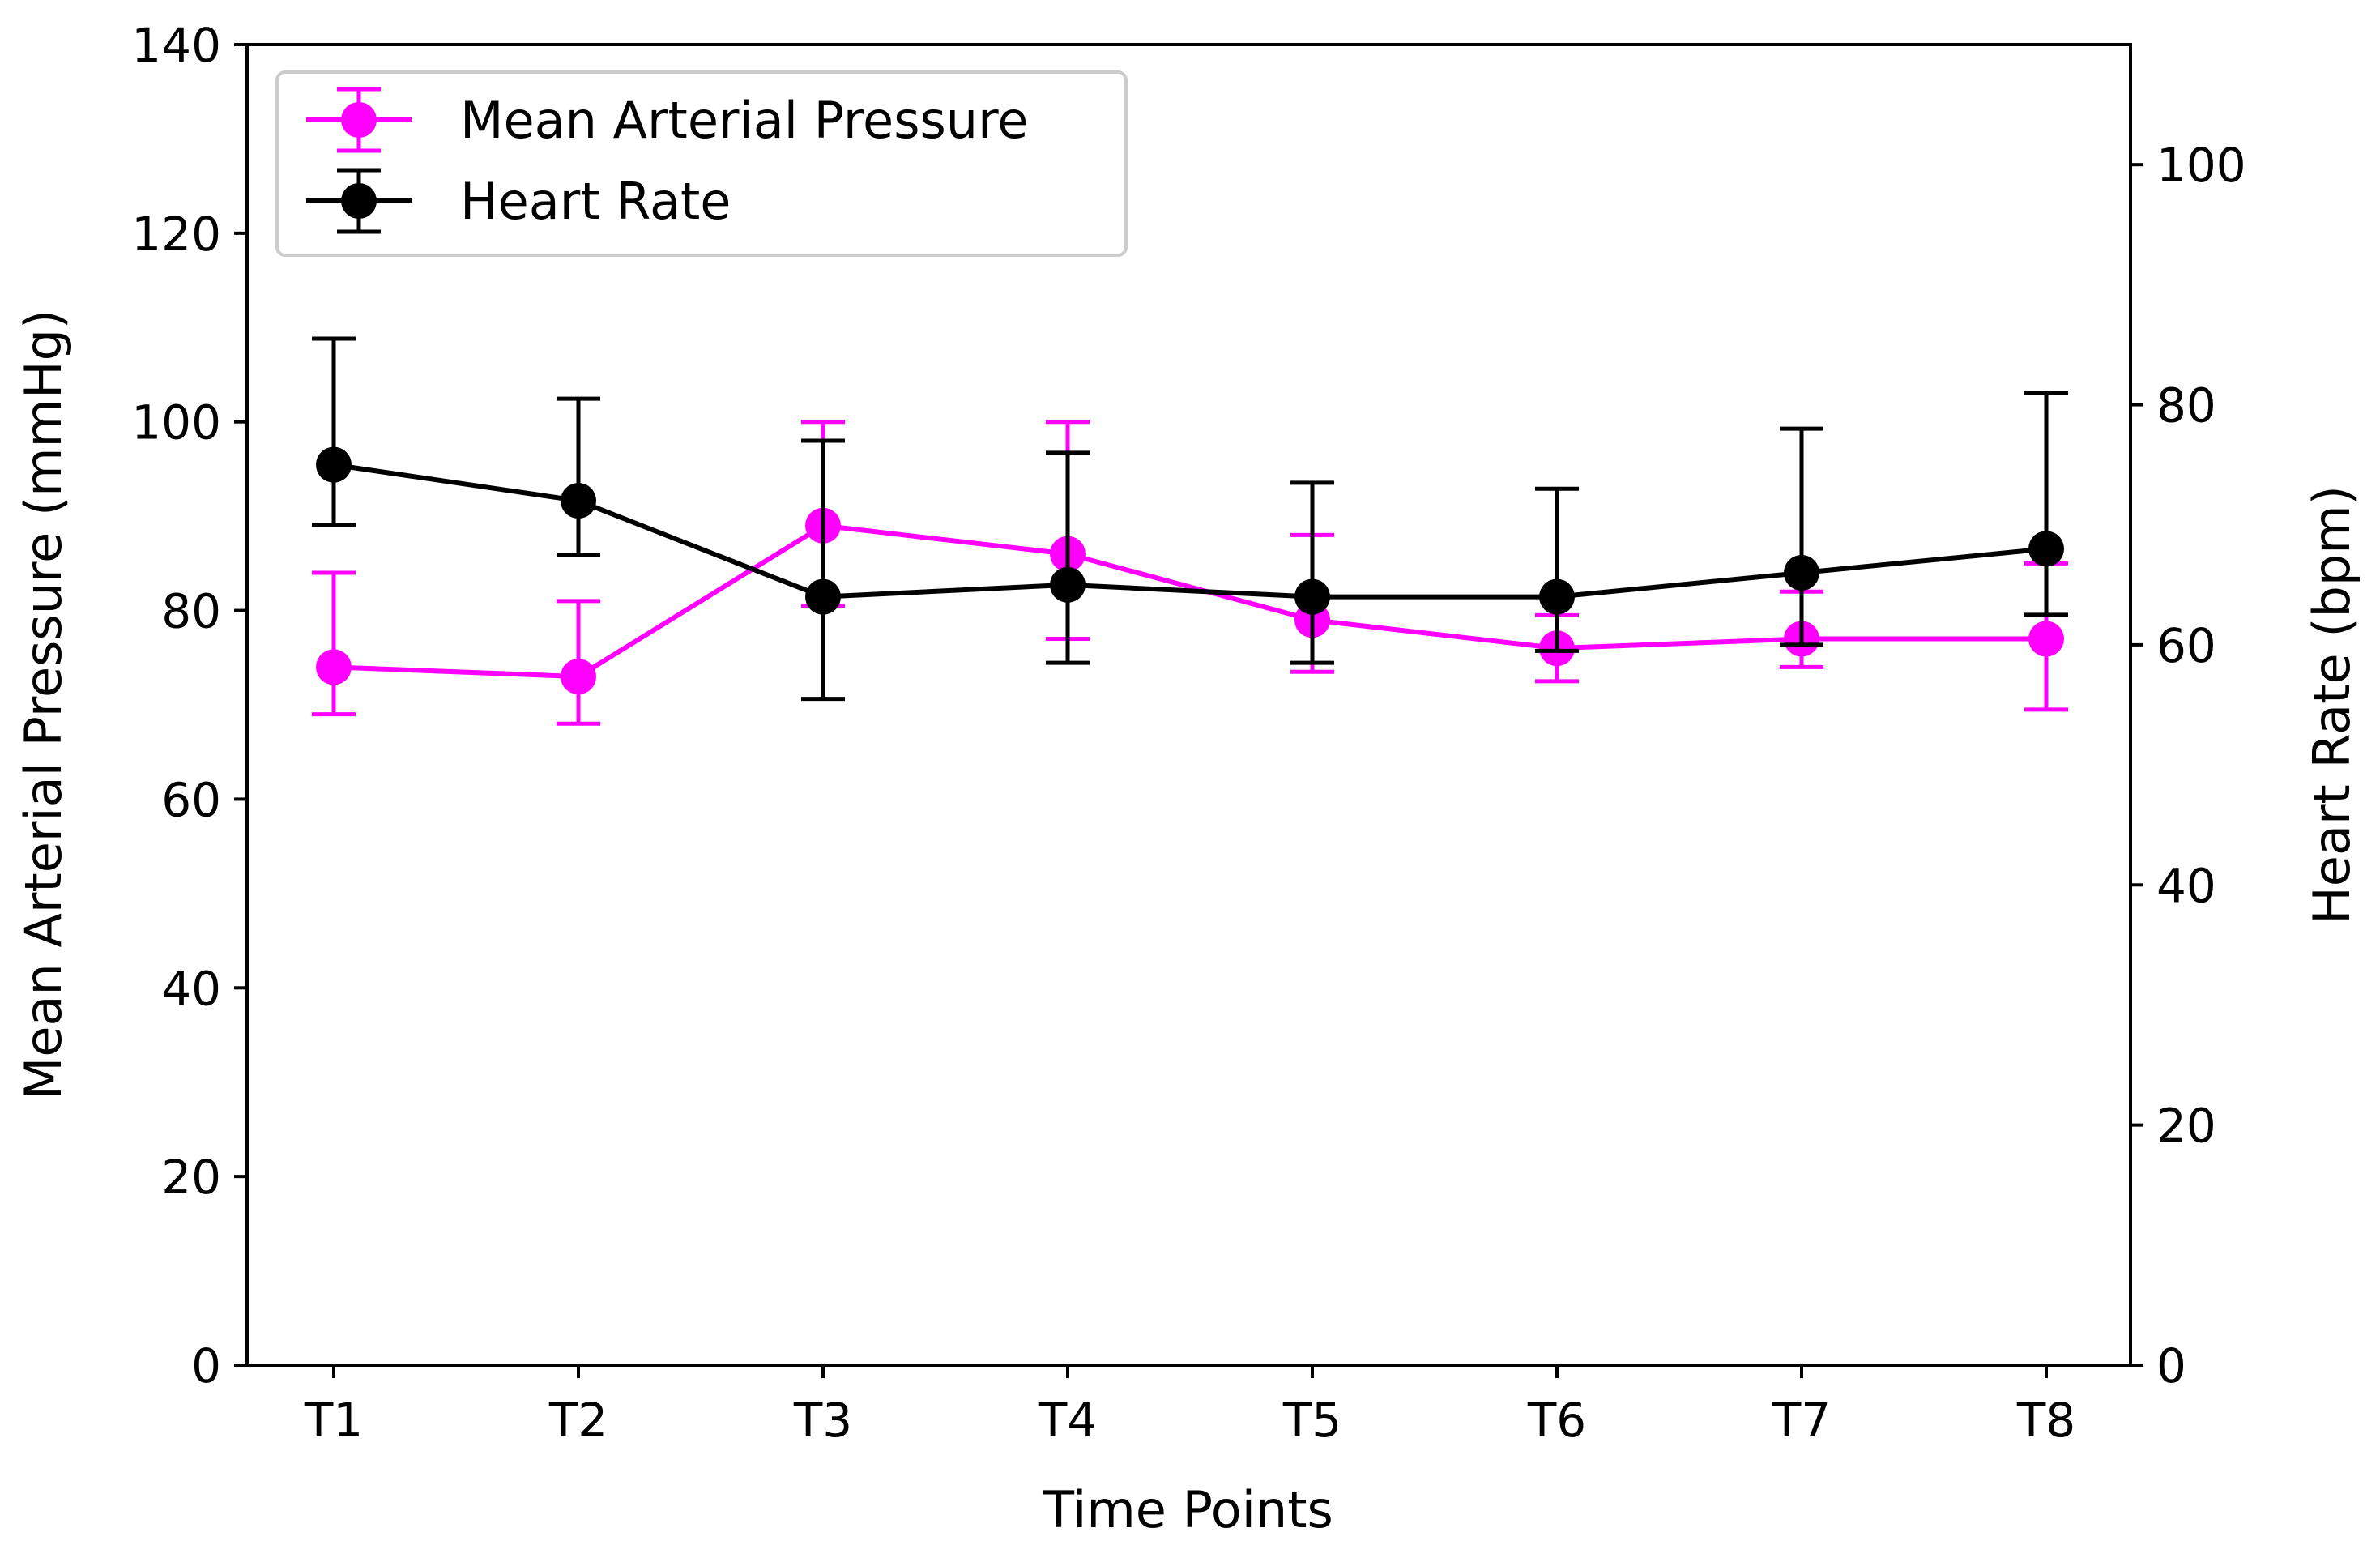 Image resolution: width=2380 pixels, height=1545 pixels. Describe the element at coordinates (2201, 165) in the screenshot. I see `y-right-tick-label: 100` at that location.